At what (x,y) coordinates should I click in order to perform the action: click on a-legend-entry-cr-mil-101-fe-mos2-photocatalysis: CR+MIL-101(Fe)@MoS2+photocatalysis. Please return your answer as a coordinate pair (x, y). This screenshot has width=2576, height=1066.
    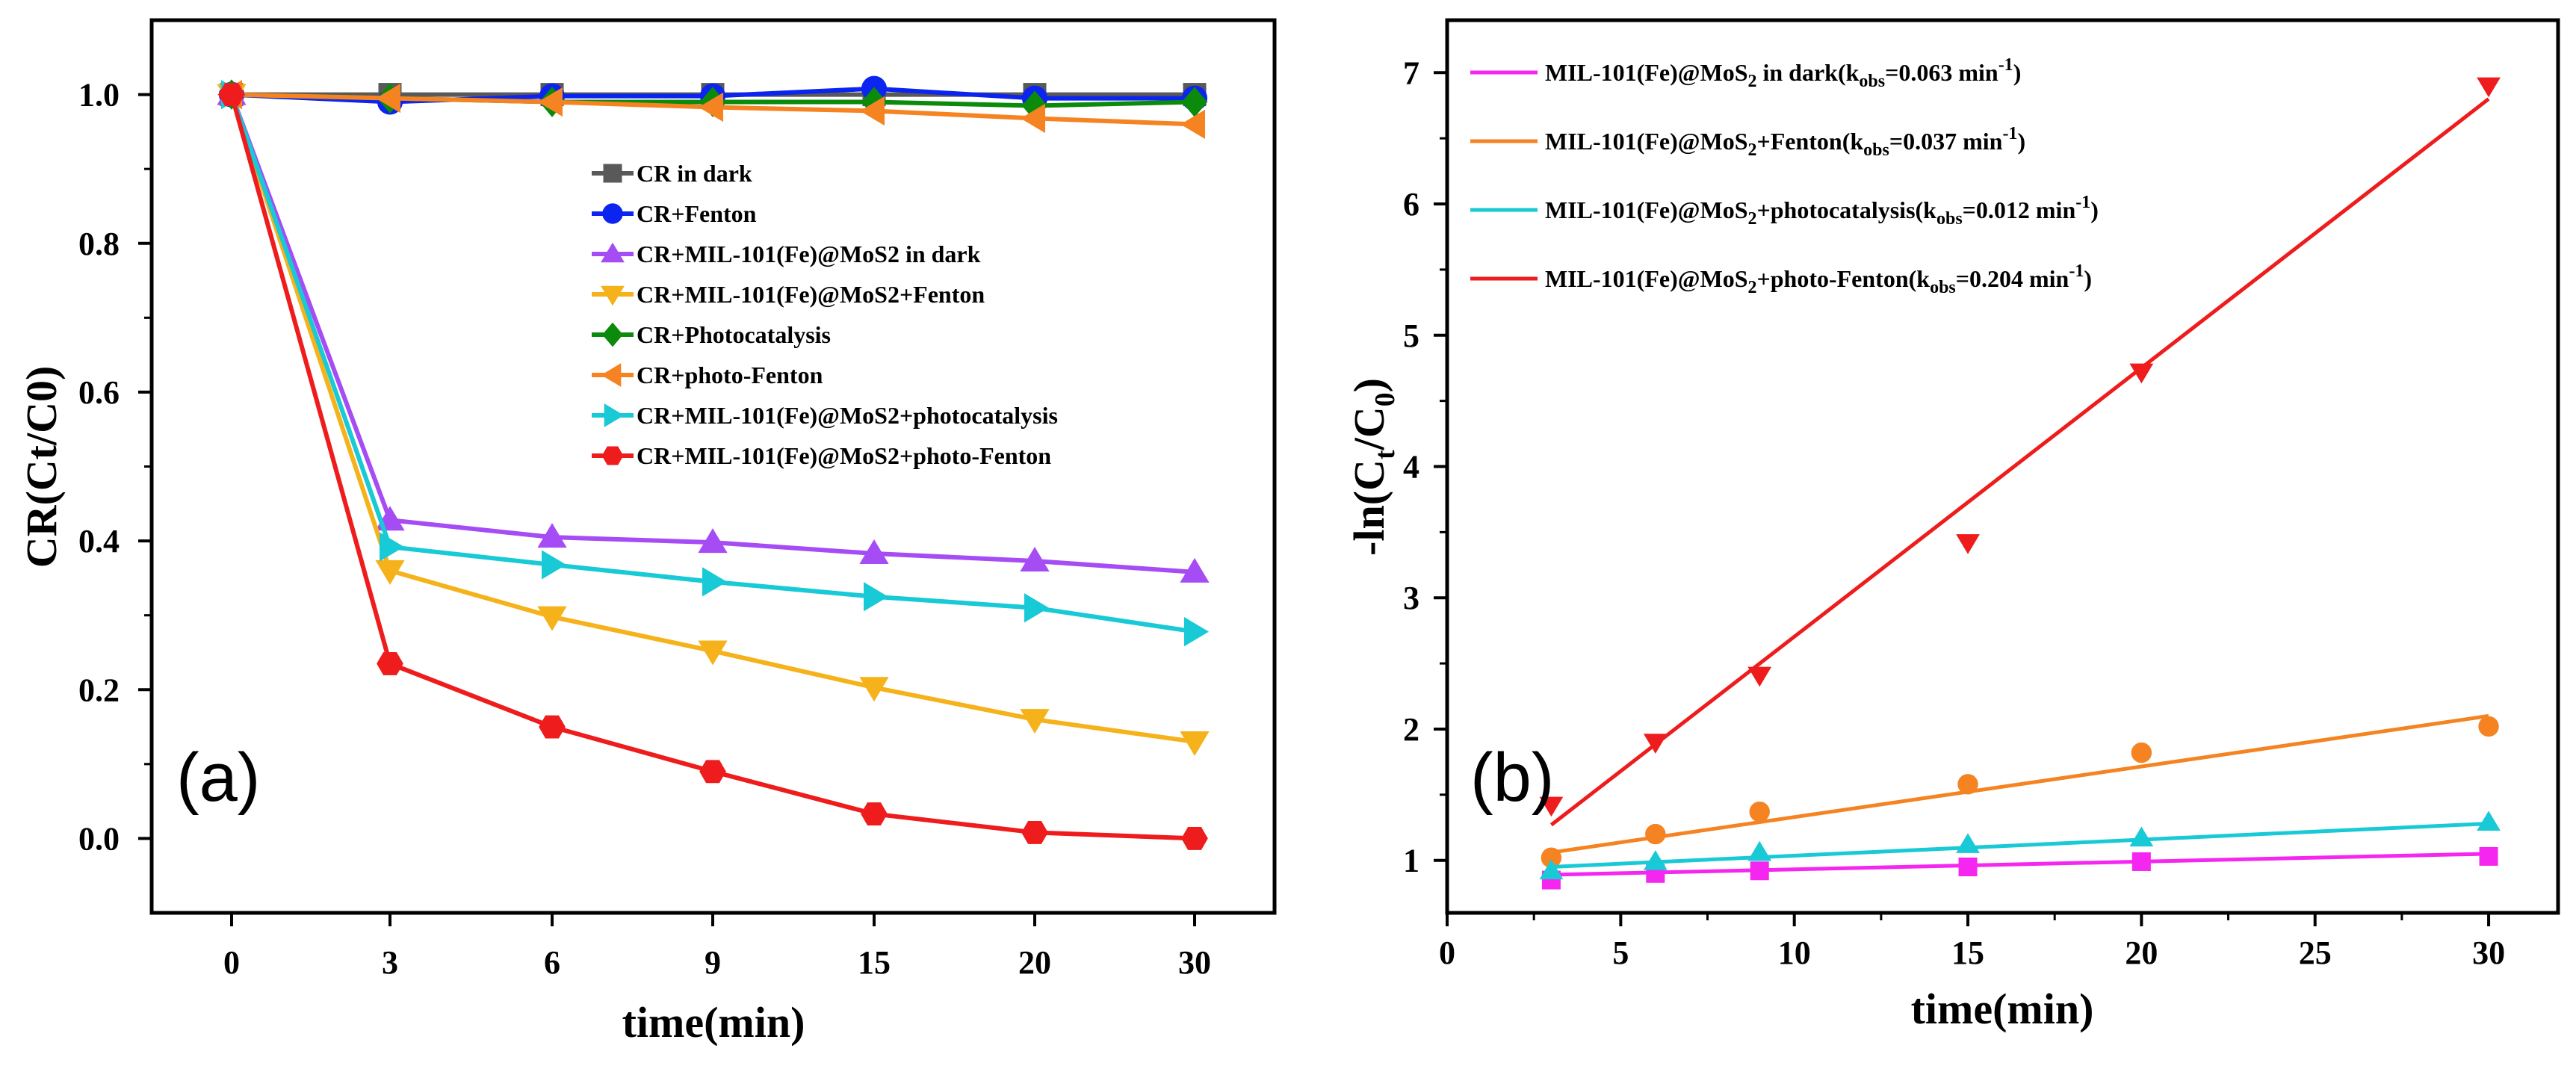
    Looking at the image, I should click on (825, 415).